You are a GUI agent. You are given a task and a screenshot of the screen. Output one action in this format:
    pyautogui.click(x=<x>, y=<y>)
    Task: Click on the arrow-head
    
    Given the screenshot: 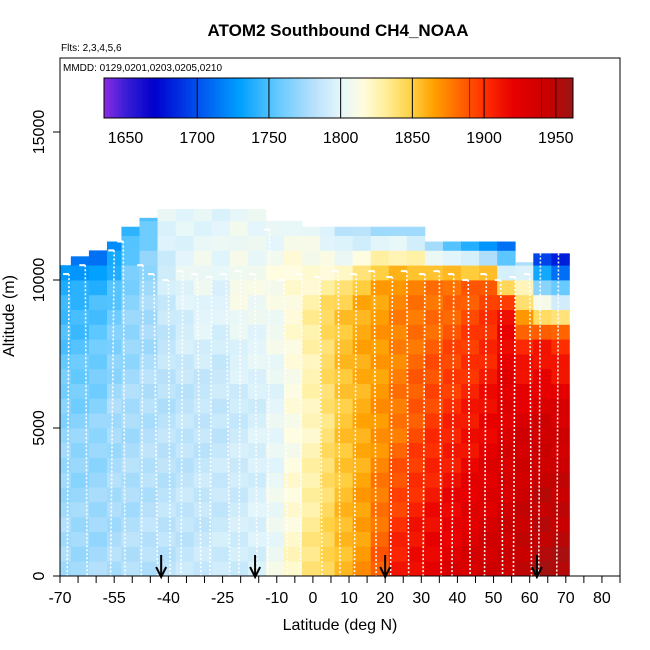 What is the action you would take?
    pyautogui.click(x=161, y=573)
    